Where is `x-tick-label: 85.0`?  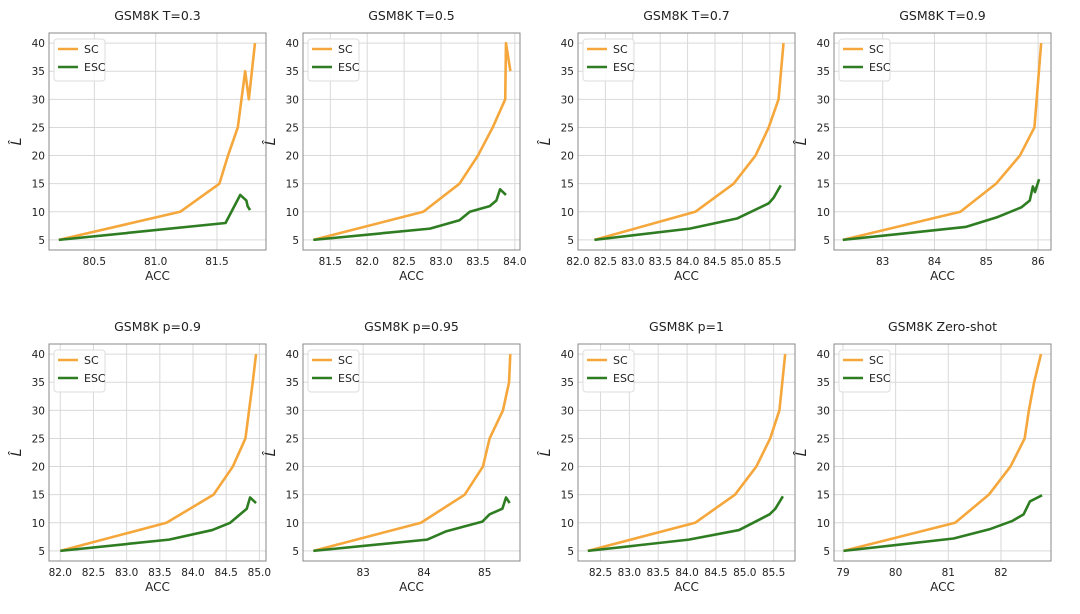 x-tick-label: 85.0 is located at coordinates (744, 573).